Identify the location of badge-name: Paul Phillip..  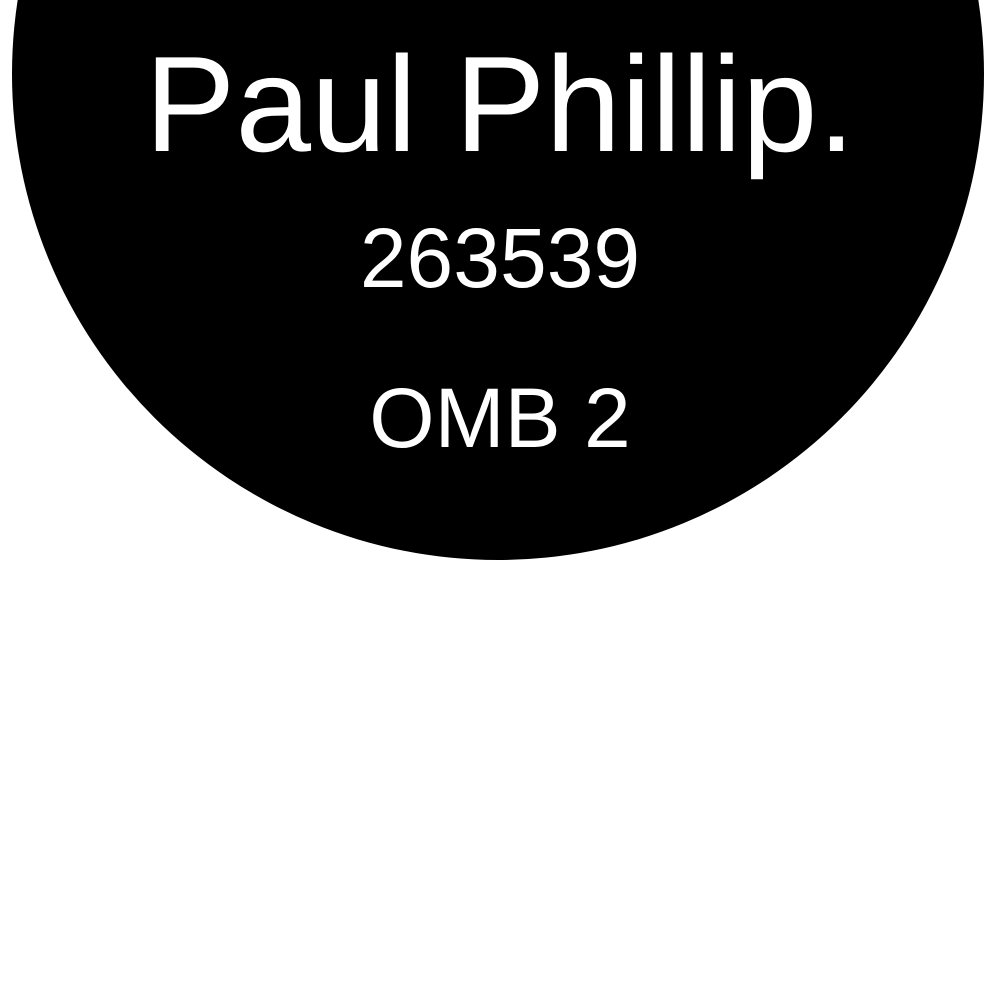
(500, 104).